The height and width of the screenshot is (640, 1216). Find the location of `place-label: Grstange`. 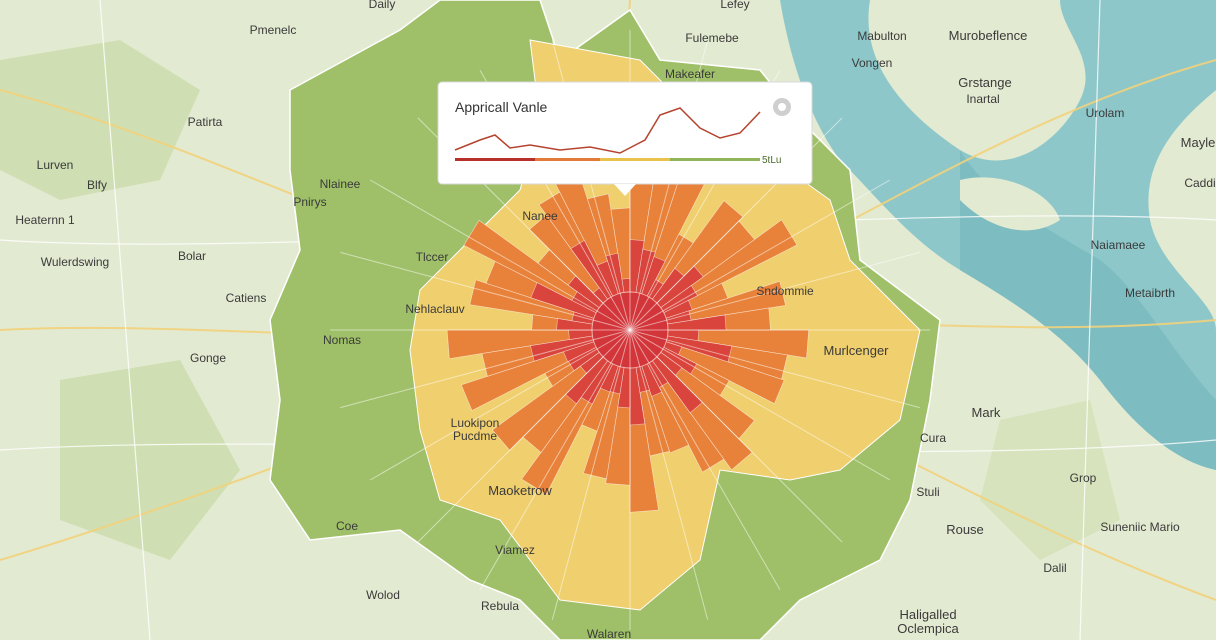

place-label: Grstange is located at coordinates (984, 82).